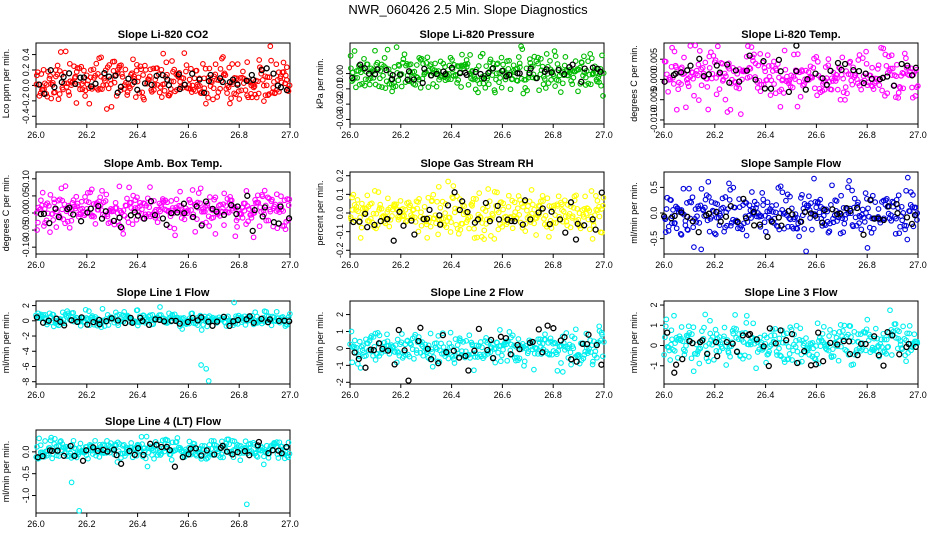 Image resolution: width=936 pixels, height=540 pixels. Describe the element at coordinates (477, 83) in the screenshot. I see `plot-frame` at that location.